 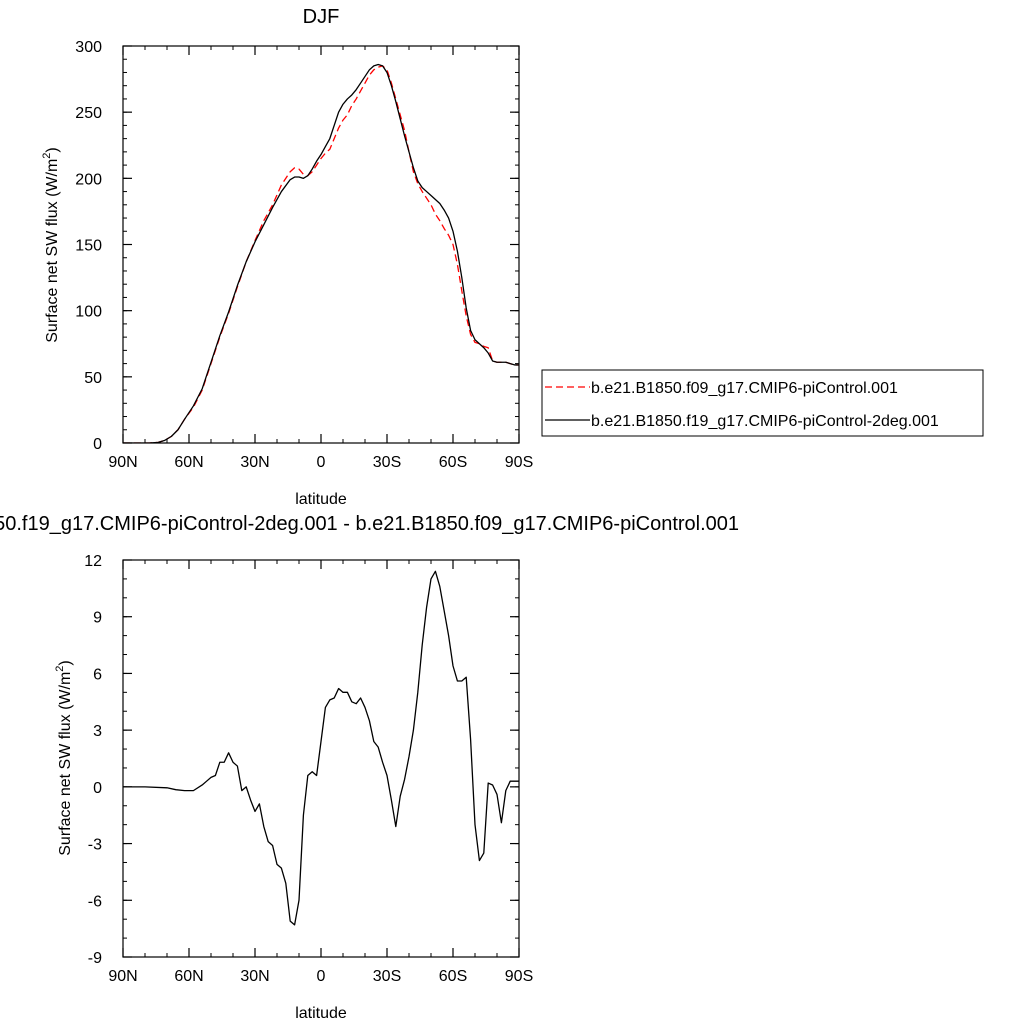 I want to click on top-x-tick-label: 0, so click(x=321, y=462).